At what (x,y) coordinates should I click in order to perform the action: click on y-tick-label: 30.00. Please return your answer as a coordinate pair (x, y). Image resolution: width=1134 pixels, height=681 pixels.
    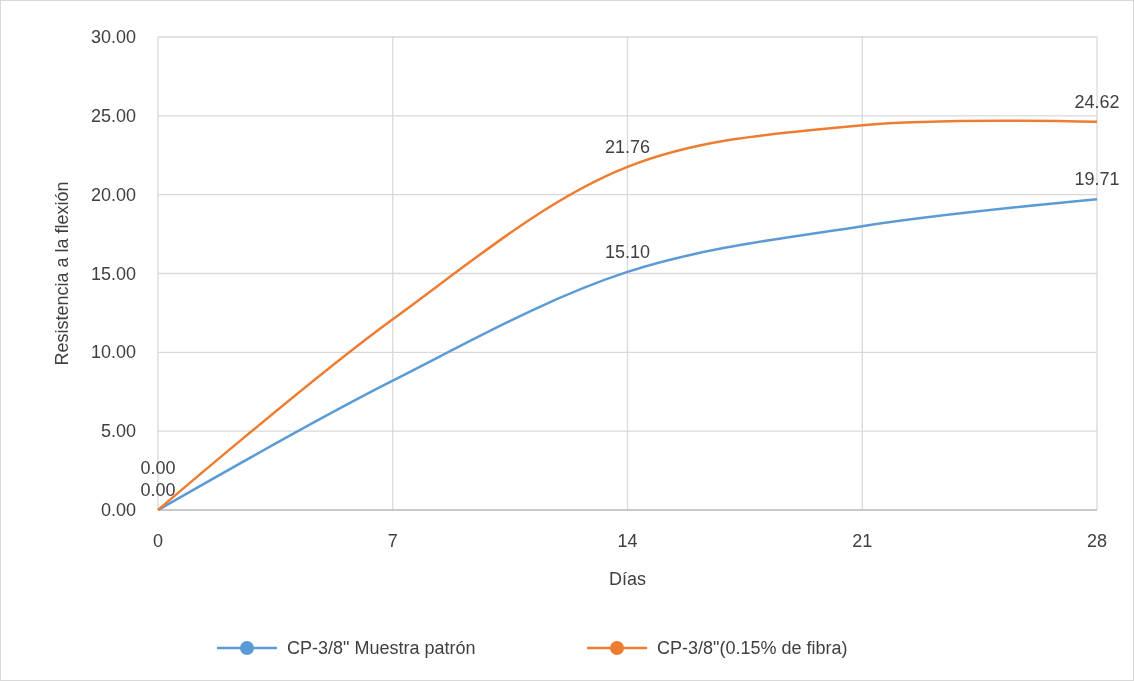
    Looking at the image, I should click on (113, 37).